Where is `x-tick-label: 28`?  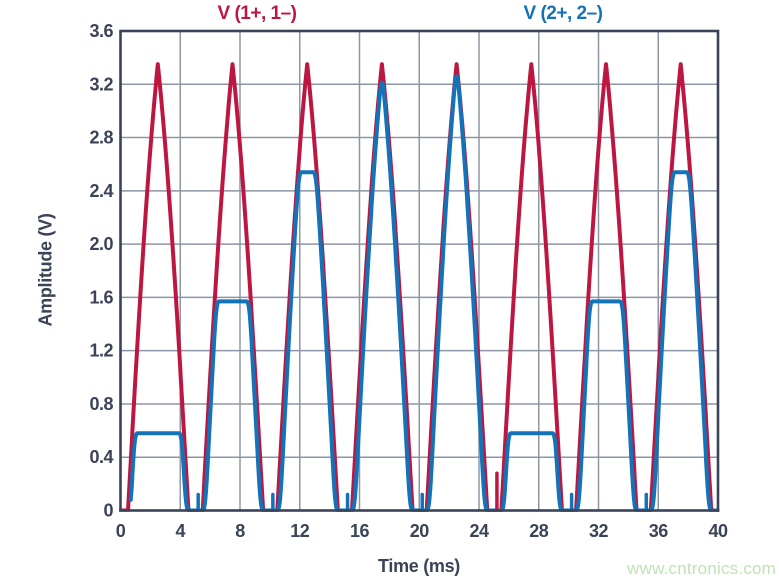
x-tick-label: 28 is located at coordinates (539, 531).